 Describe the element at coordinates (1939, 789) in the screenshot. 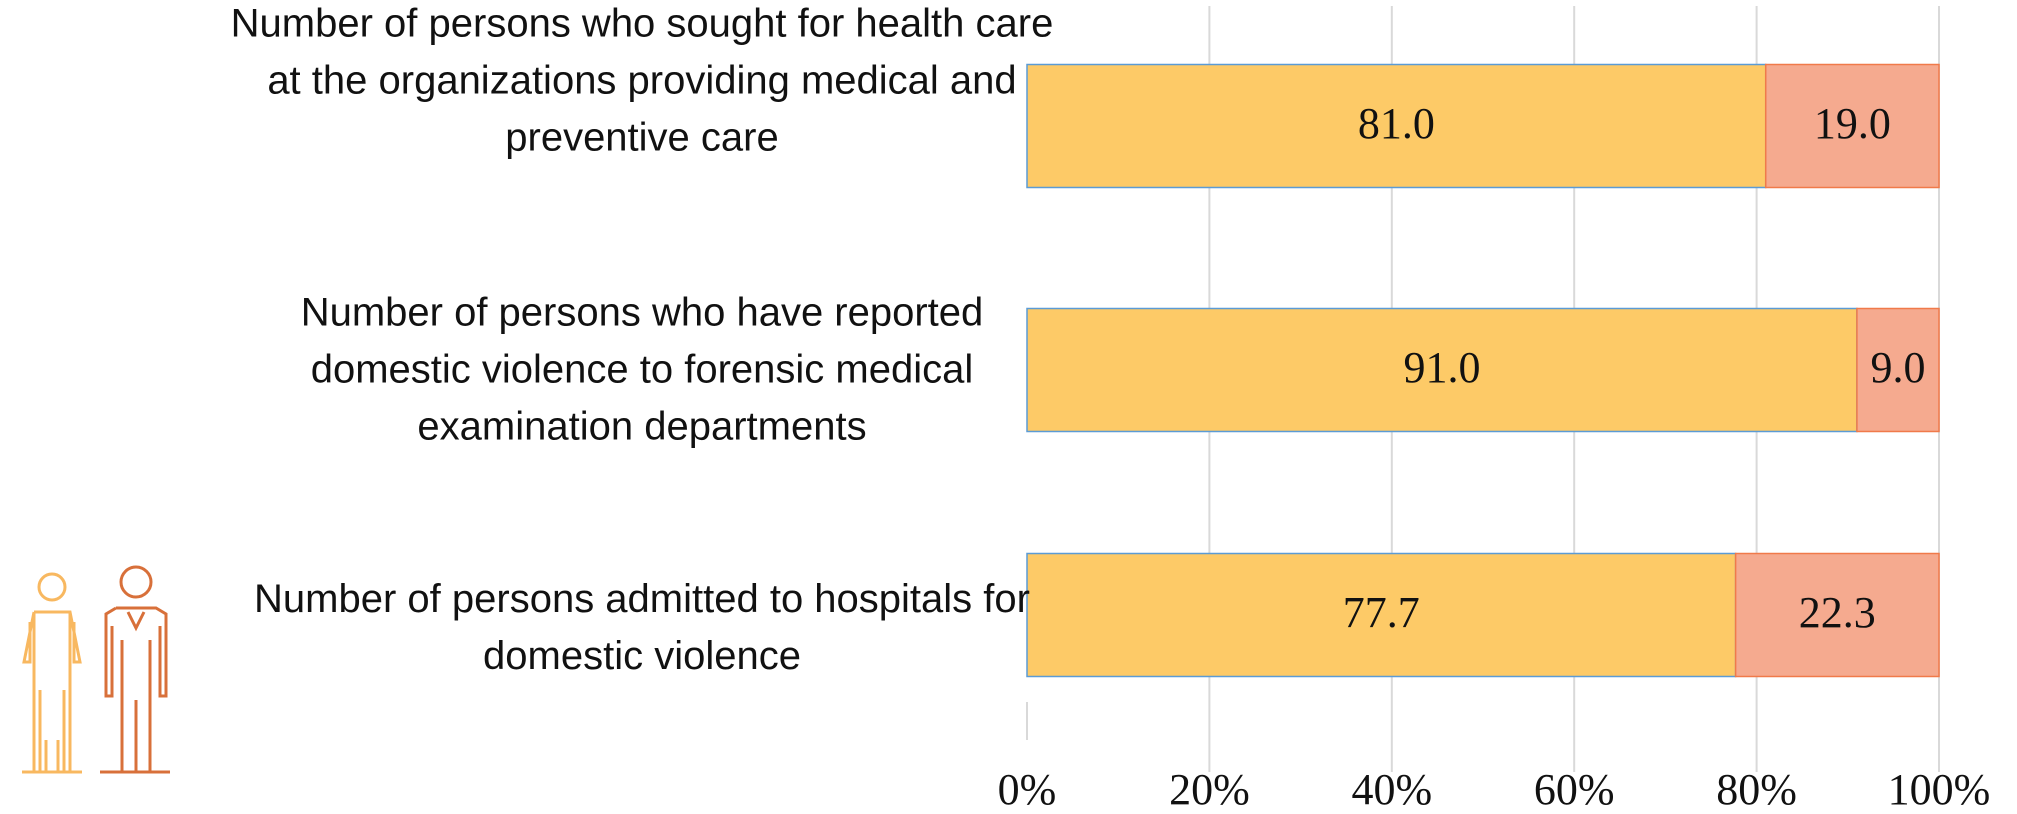

I see `x-tick-label: 100%` at that location.